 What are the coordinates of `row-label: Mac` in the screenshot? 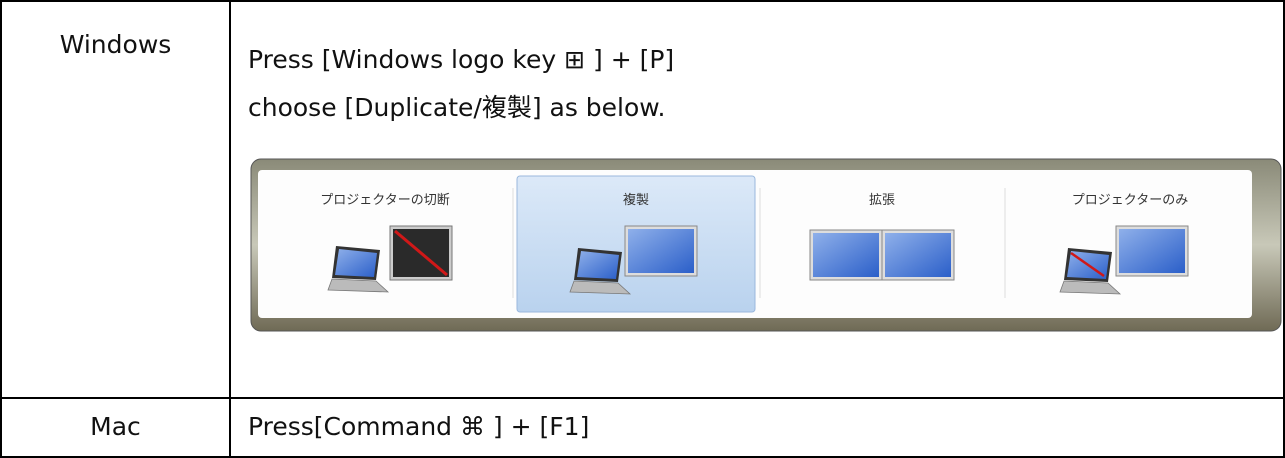 It's located at (115, 426).